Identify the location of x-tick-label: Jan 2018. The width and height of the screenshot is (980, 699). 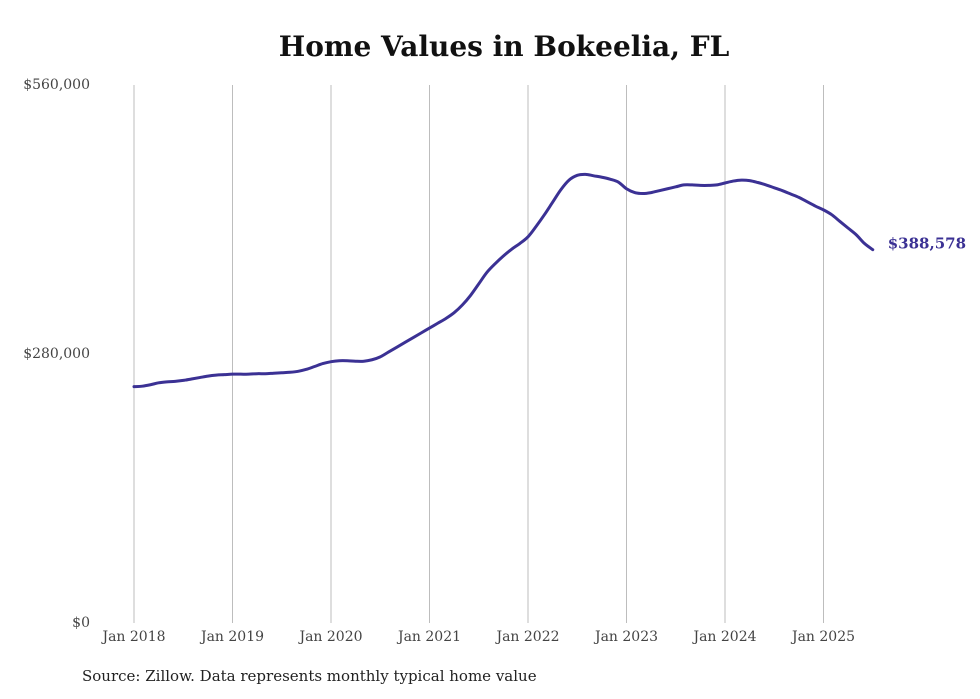
(132, 637).